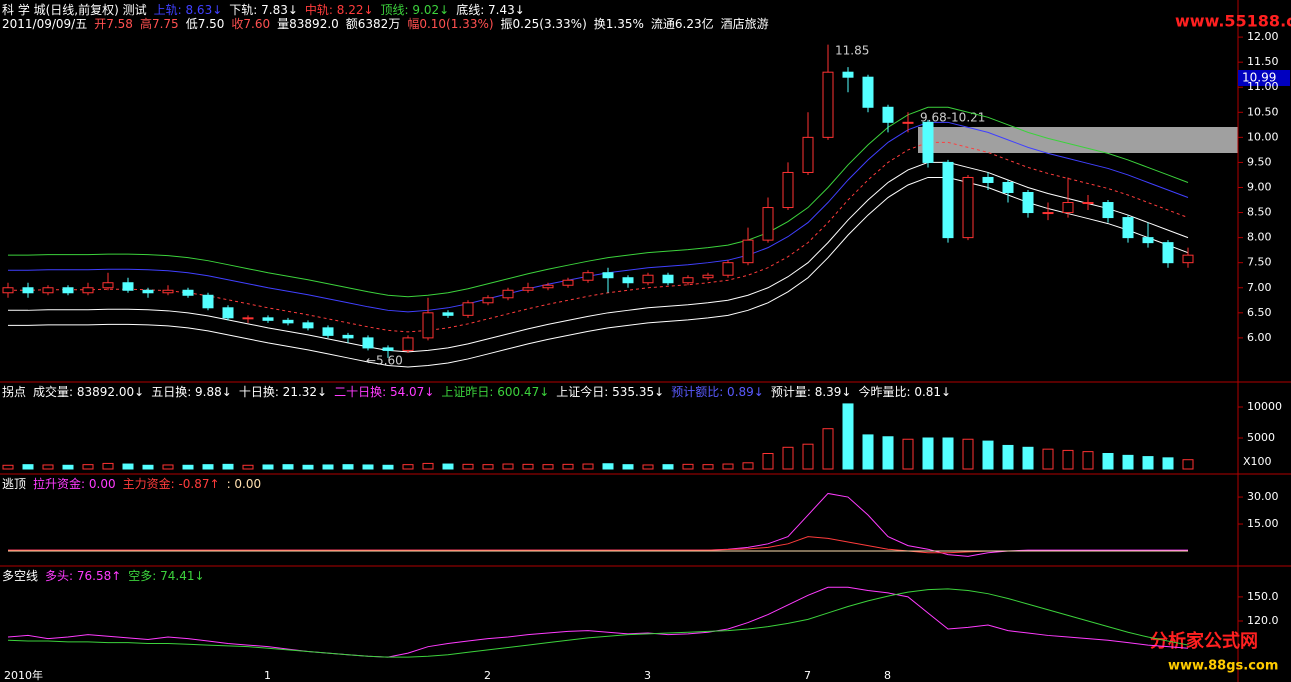 This screenshot has height=682, width=1291. What do you see at coordinates (188, 10) in the screenshot?
I see `legend-item: 上轨: 8.63↓` at bounding box center [188, 10].